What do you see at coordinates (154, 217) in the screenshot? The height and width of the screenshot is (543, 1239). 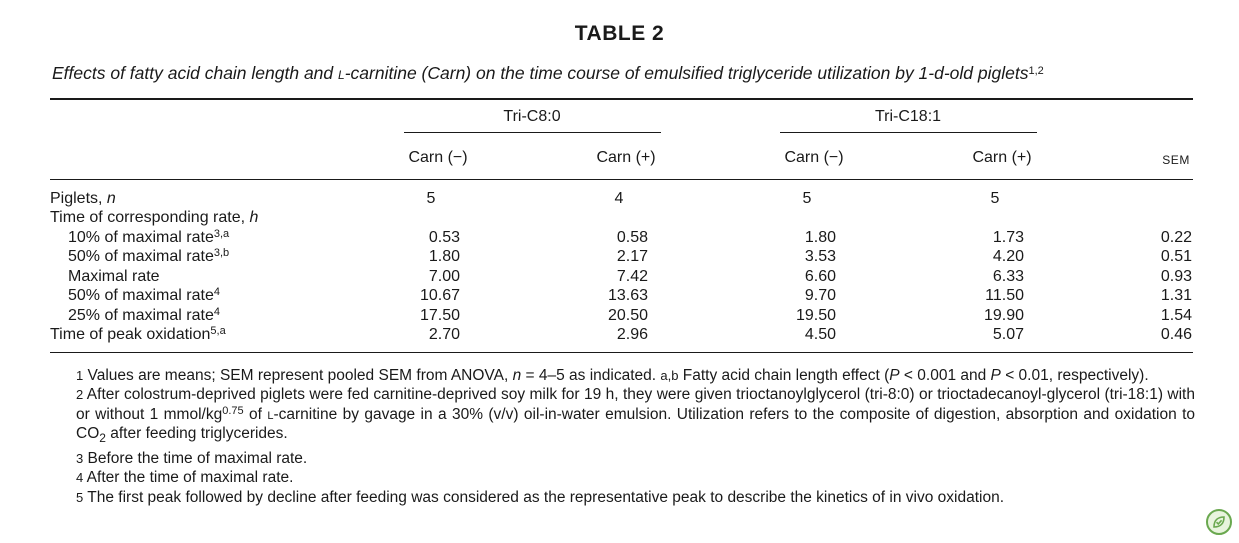 I see `row-label: Time of corresponding rate, h` at bounding box center [154, 217].